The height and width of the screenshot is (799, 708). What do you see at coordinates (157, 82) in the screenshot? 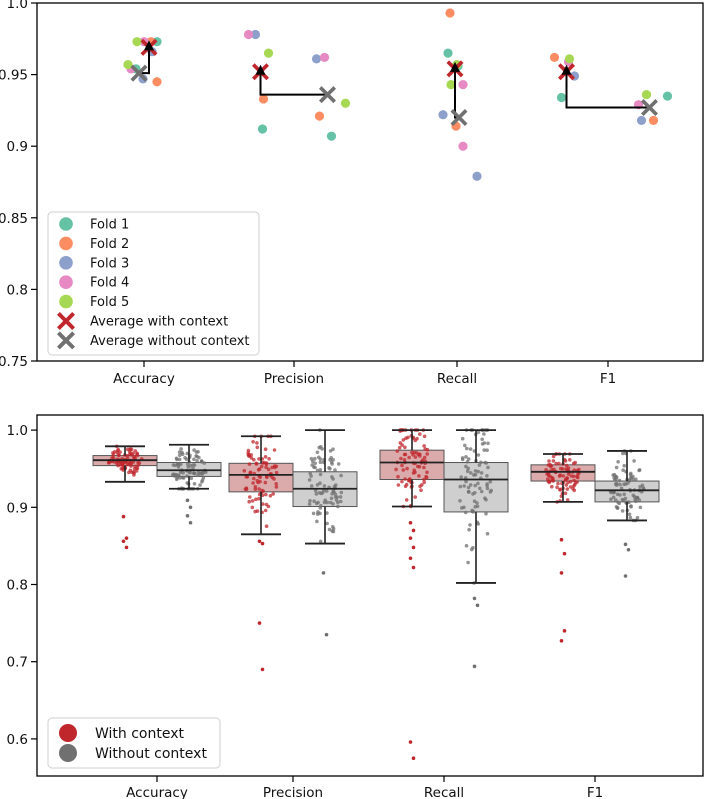
I see `point-fold-2-without-context-accuracy` at bounding box center [157, 82].